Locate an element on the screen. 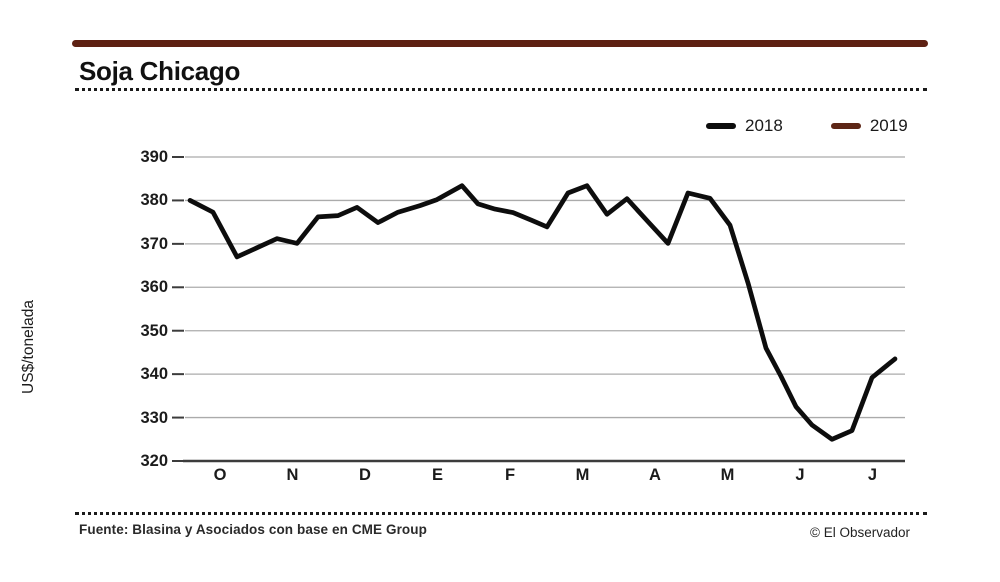 The image size is (1000, 582). top-accent-bar is located at coordinates (500, 43).